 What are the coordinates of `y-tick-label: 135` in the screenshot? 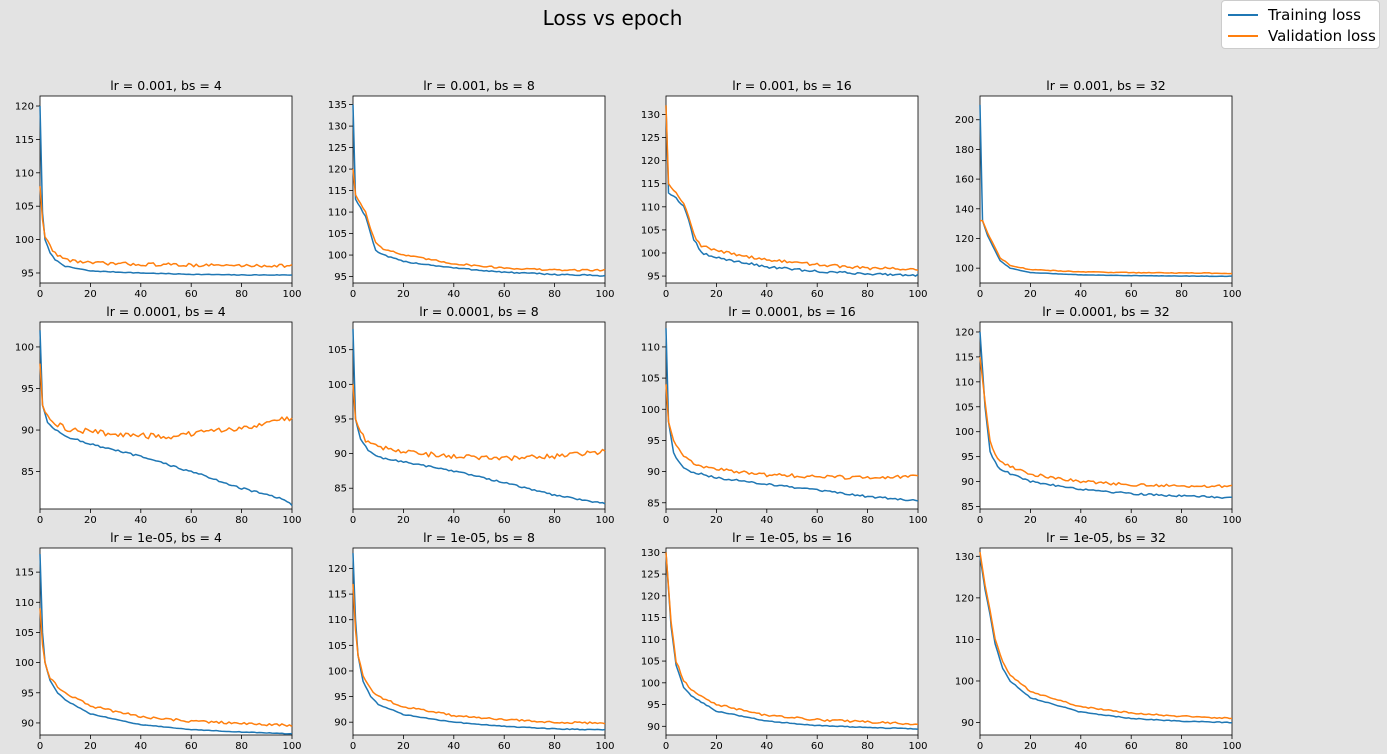 It's located at (337, 105).